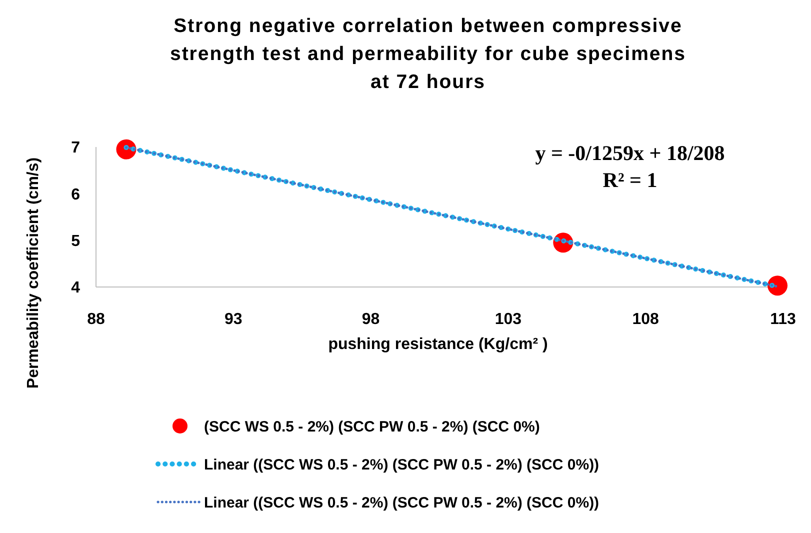 Image resolution: width=811 pixels, height=533 pixels. I want to click on x-tick-label: 103, so click(508, 319).